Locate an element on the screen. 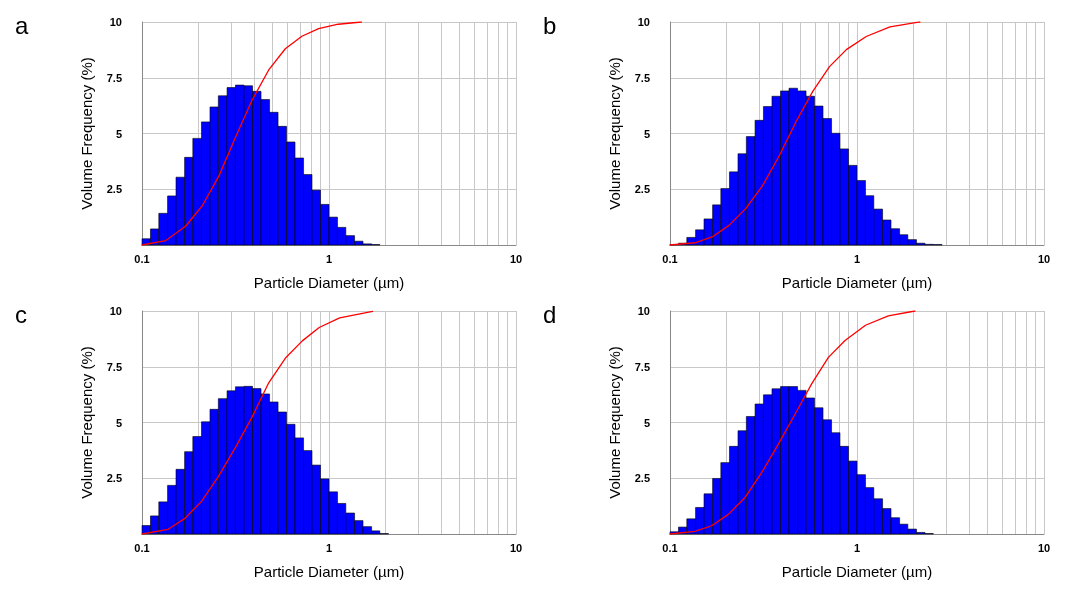 The image size is (1072, 594). chart-title: b is located at coordinates (550, 25).